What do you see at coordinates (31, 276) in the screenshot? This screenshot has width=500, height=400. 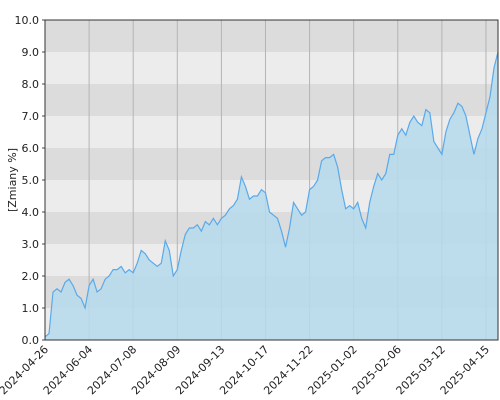 I see `y-tick-label: 2.0` at bounding box center [31, 276].